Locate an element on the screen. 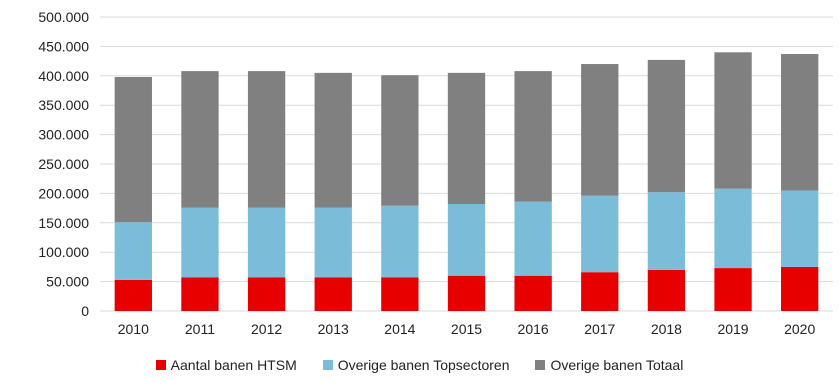 The width and height of the screenshot is (839, 384). x-tick-label: 2013 is located at coordinates (333, 329).